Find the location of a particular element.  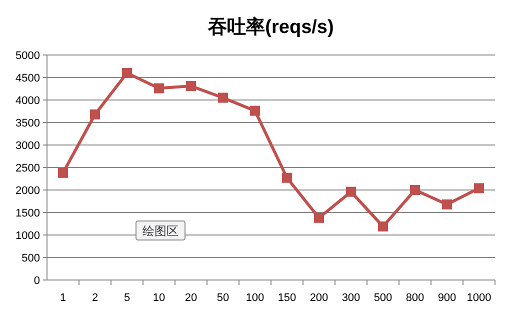

annotation: 绘图区 is located at coordinates (160, 231).